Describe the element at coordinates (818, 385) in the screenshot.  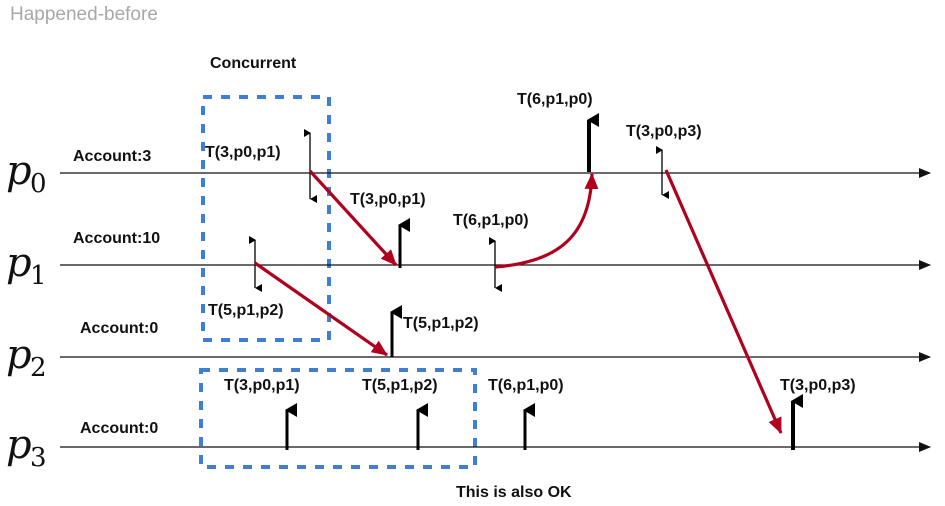
I see `event-label-p3-recv-t3p0p3: T(3,p0,p3)` at that location.